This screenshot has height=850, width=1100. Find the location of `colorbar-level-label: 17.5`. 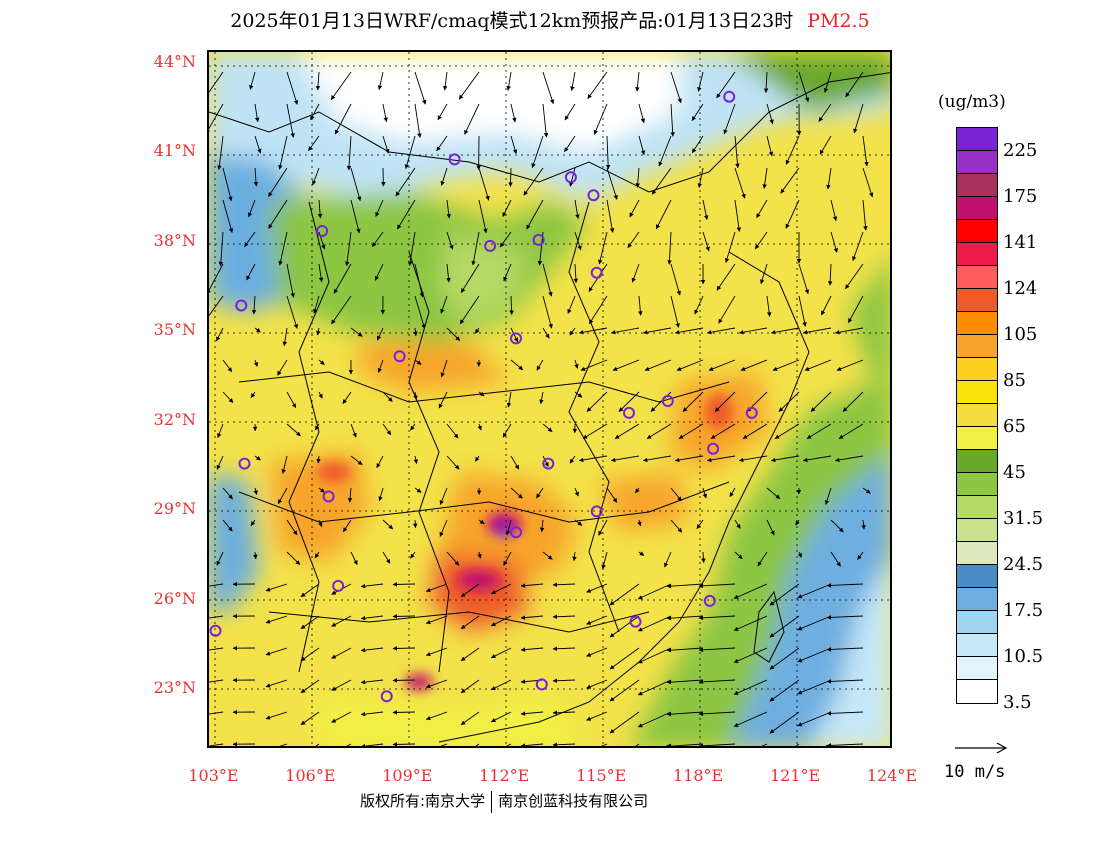

colorbar-level-label: 17.5 is located at coordinates (1023, 610).